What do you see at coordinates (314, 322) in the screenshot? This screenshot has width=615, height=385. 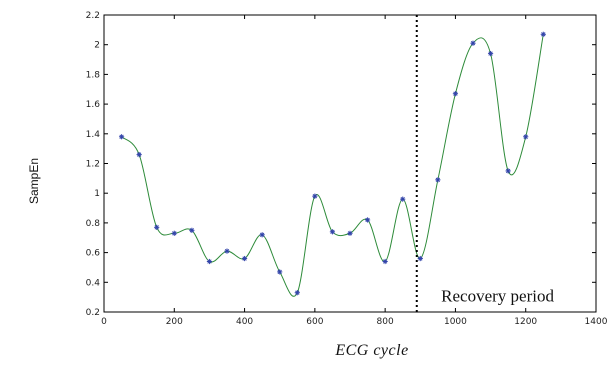 I see `x-tick-label: 600` at bounding box center [314, 322].